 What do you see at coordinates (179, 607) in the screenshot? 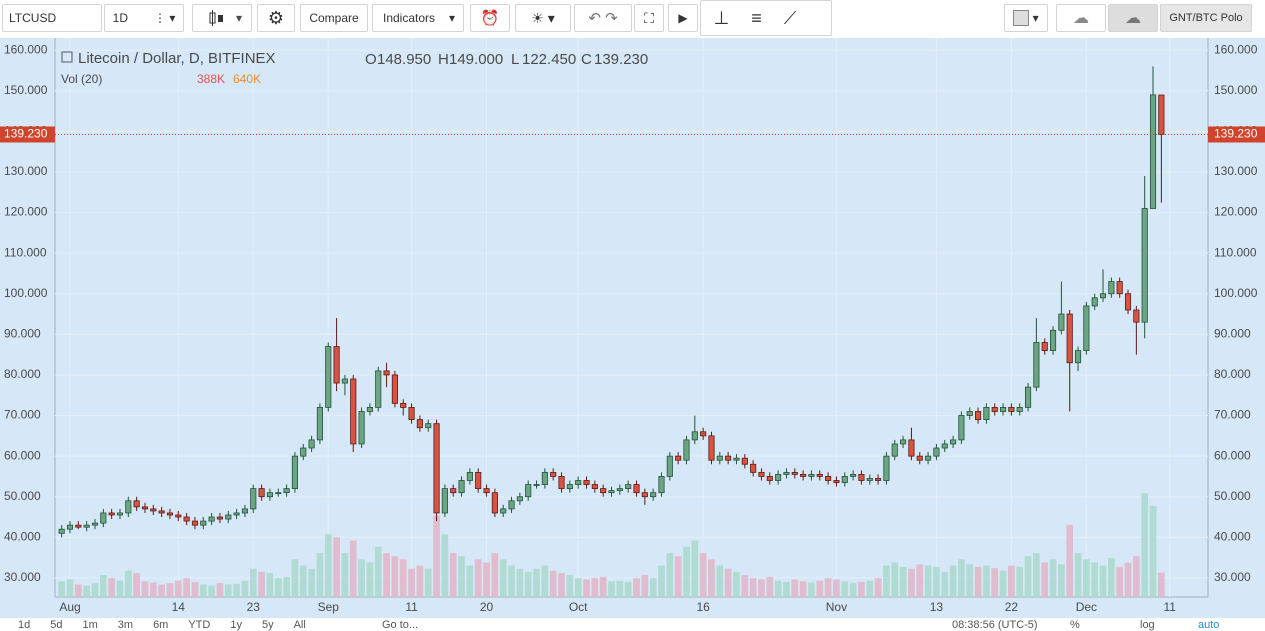
I see `x-tick-label: 14` at bounding box center [179, 607].